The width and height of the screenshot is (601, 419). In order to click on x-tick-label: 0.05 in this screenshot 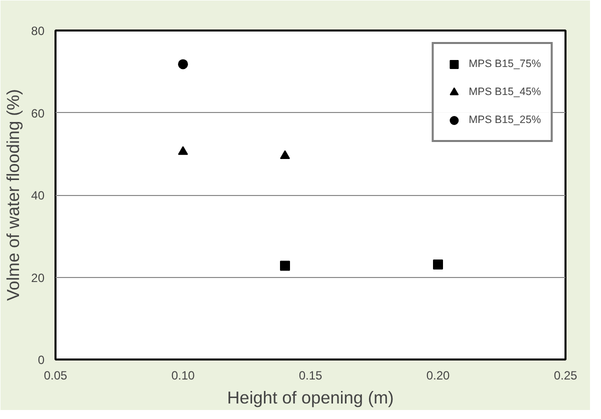, I will do `click(56, 375)`.